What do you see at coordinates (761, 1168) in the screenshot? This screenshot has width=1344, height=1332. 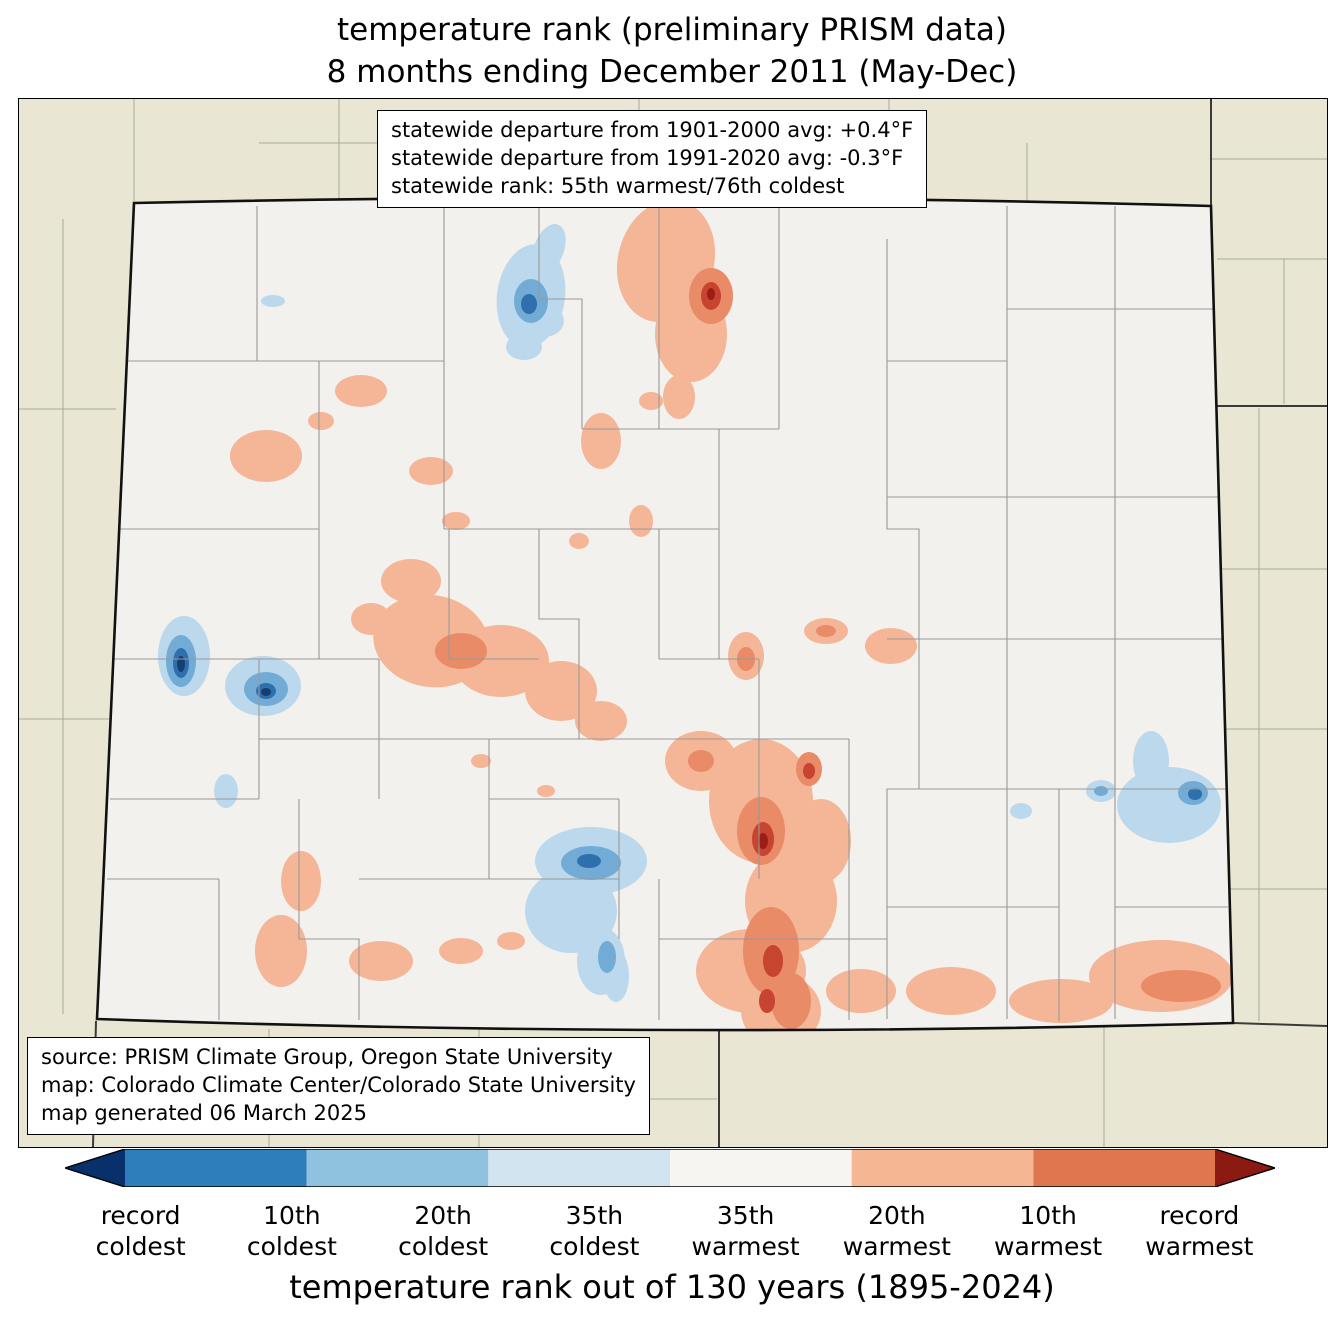 I see `colorbar-cell-35th-warmest` at bounding box center [761, 1168].